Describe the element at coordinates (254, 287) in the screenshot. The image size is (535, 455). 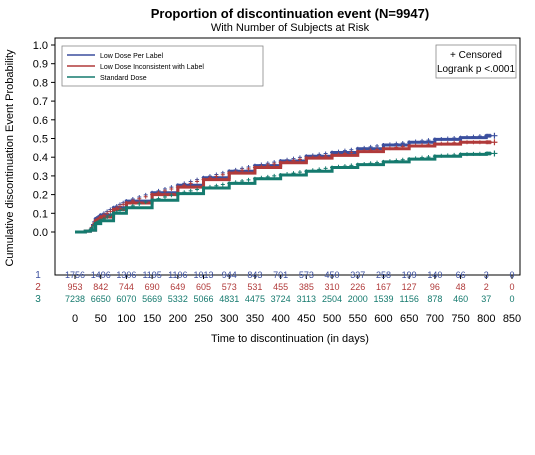
I see `at-risk-count: 531` at that location.